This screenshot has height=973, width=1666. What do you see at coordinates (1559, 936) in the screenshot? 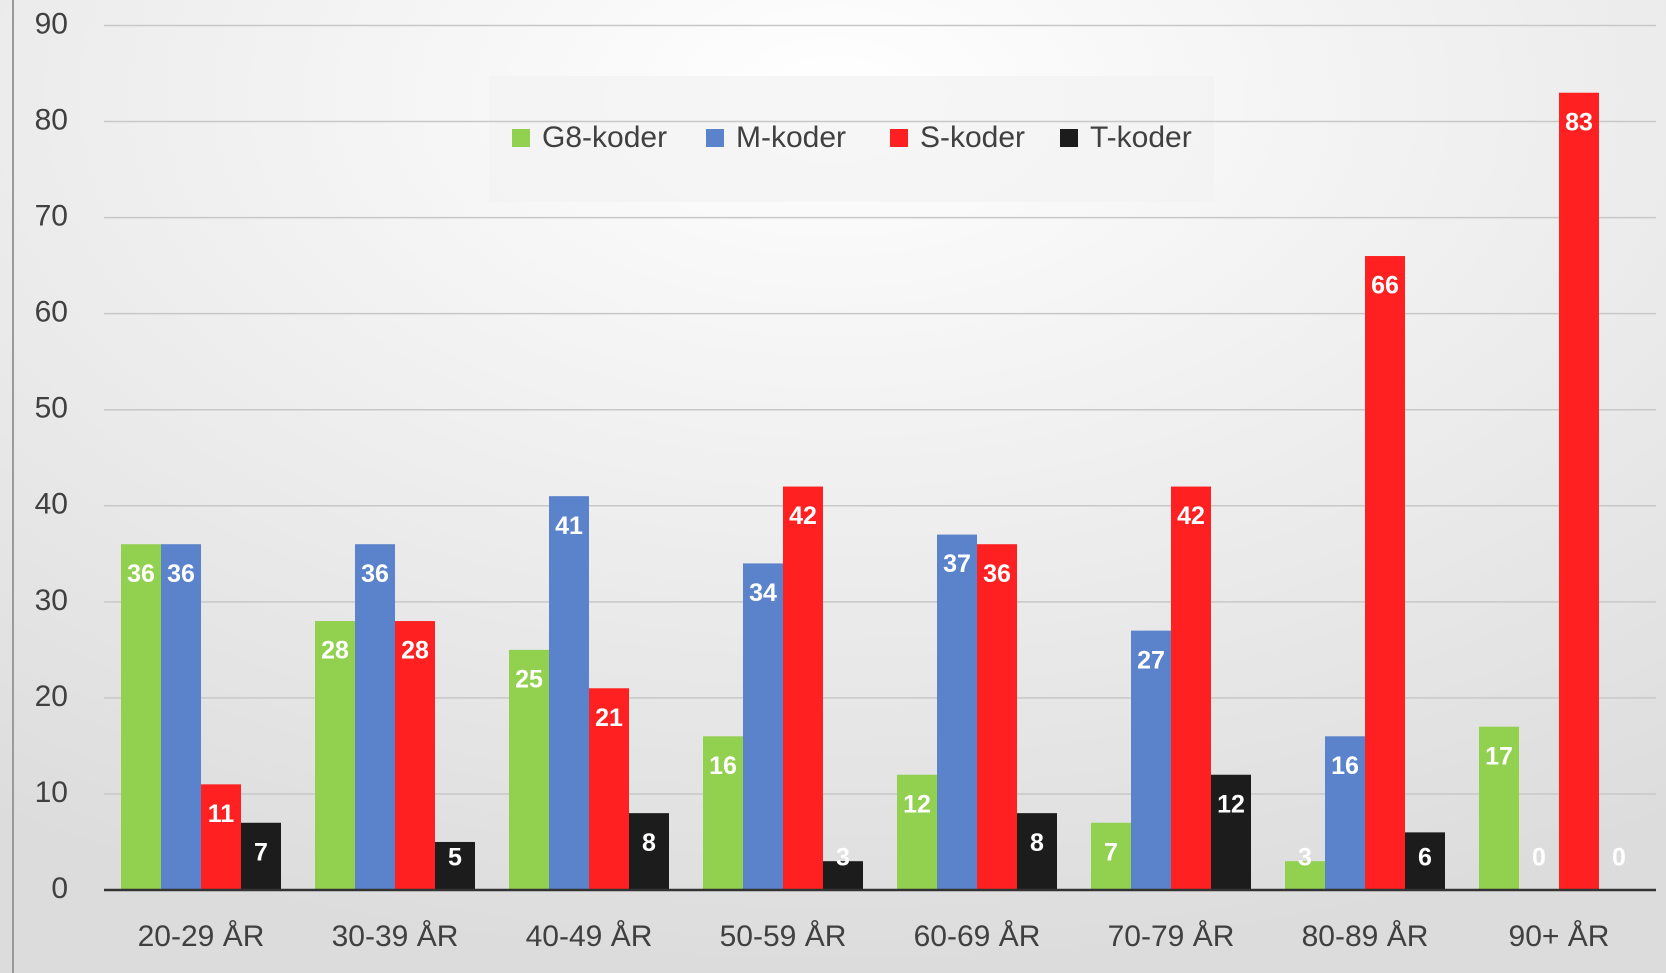
I see `x-tick-label: 90+ ÅR` at bounding box center [1559, 936].